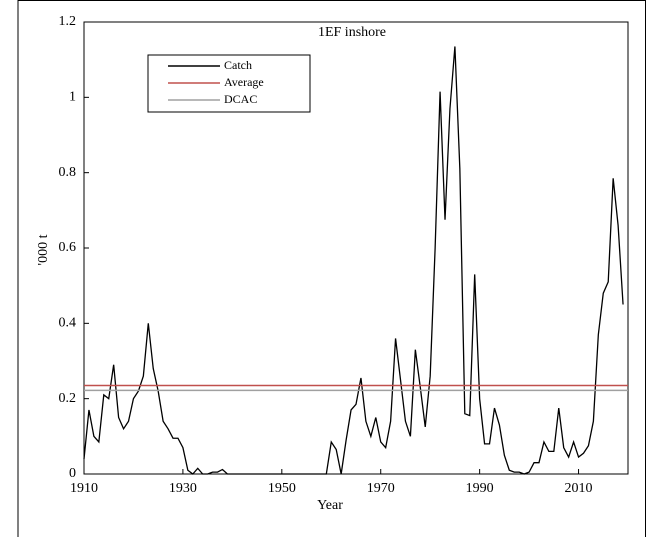 The width and height of the screenshot is (661, 537). I want to click on y-tick-label: 0.8, so click(68, 172).